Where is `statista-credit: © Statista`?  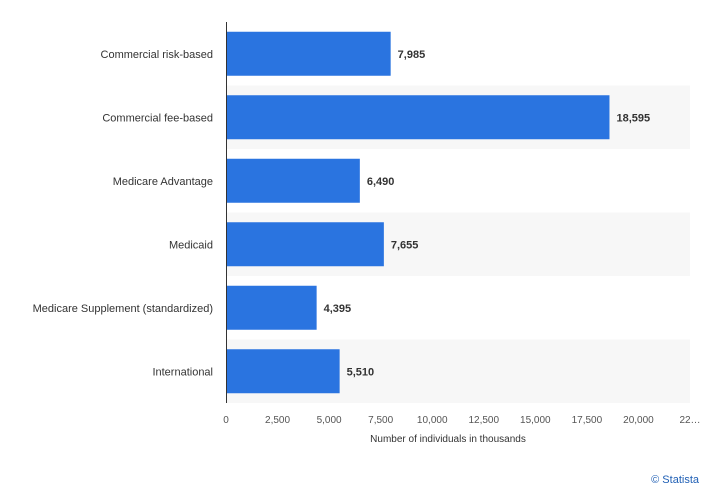 statista-credit: © Statista is located at coordinates (675, 480).